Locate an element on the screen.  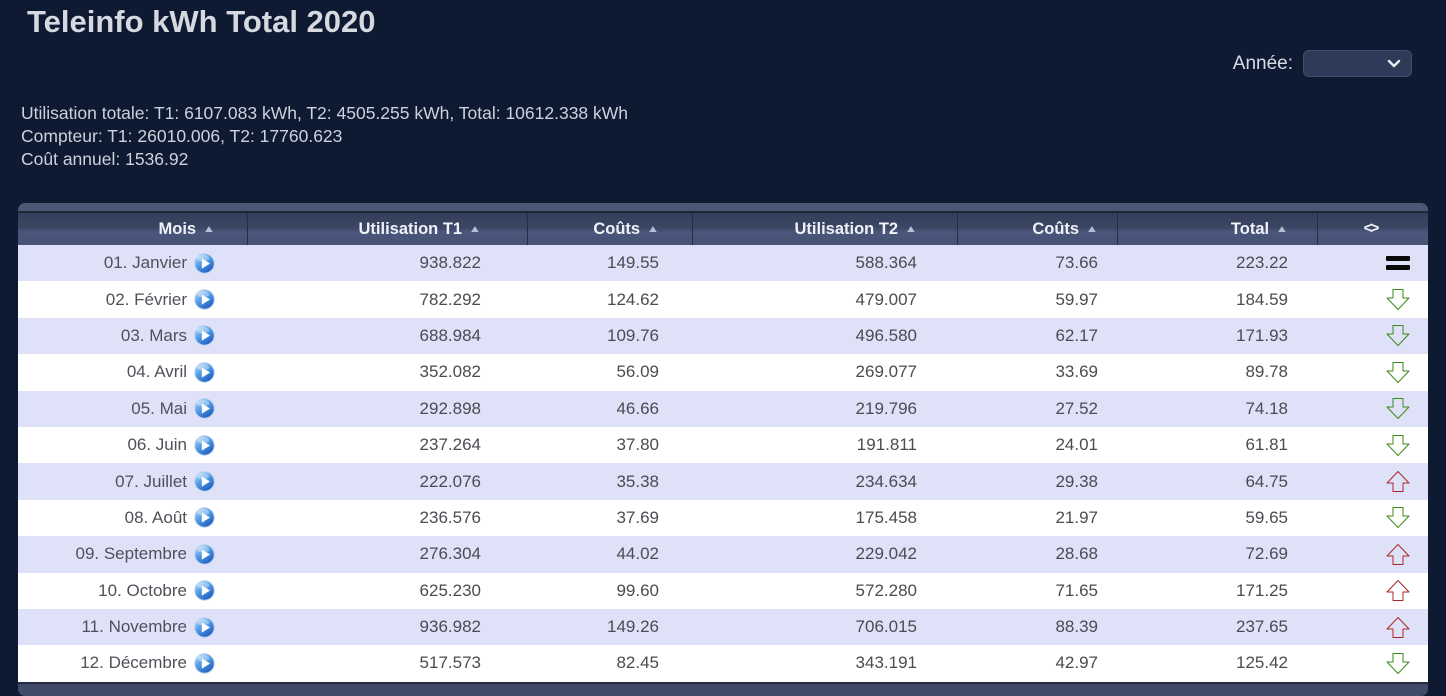
utilisation-t1-cell: 517.573 is located at coordinates (450, 663).